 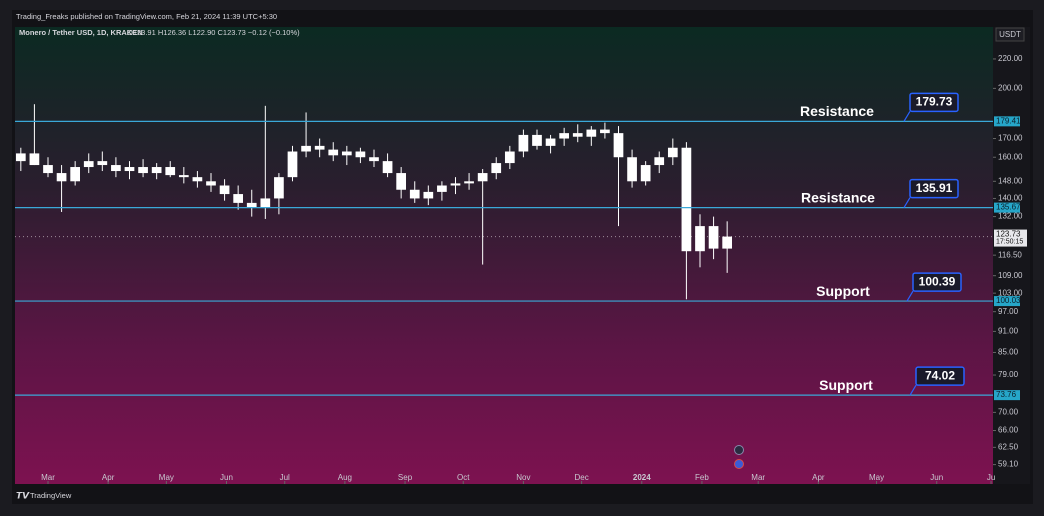 I want to click on currency: USDT, so click(x=1010, y=34).